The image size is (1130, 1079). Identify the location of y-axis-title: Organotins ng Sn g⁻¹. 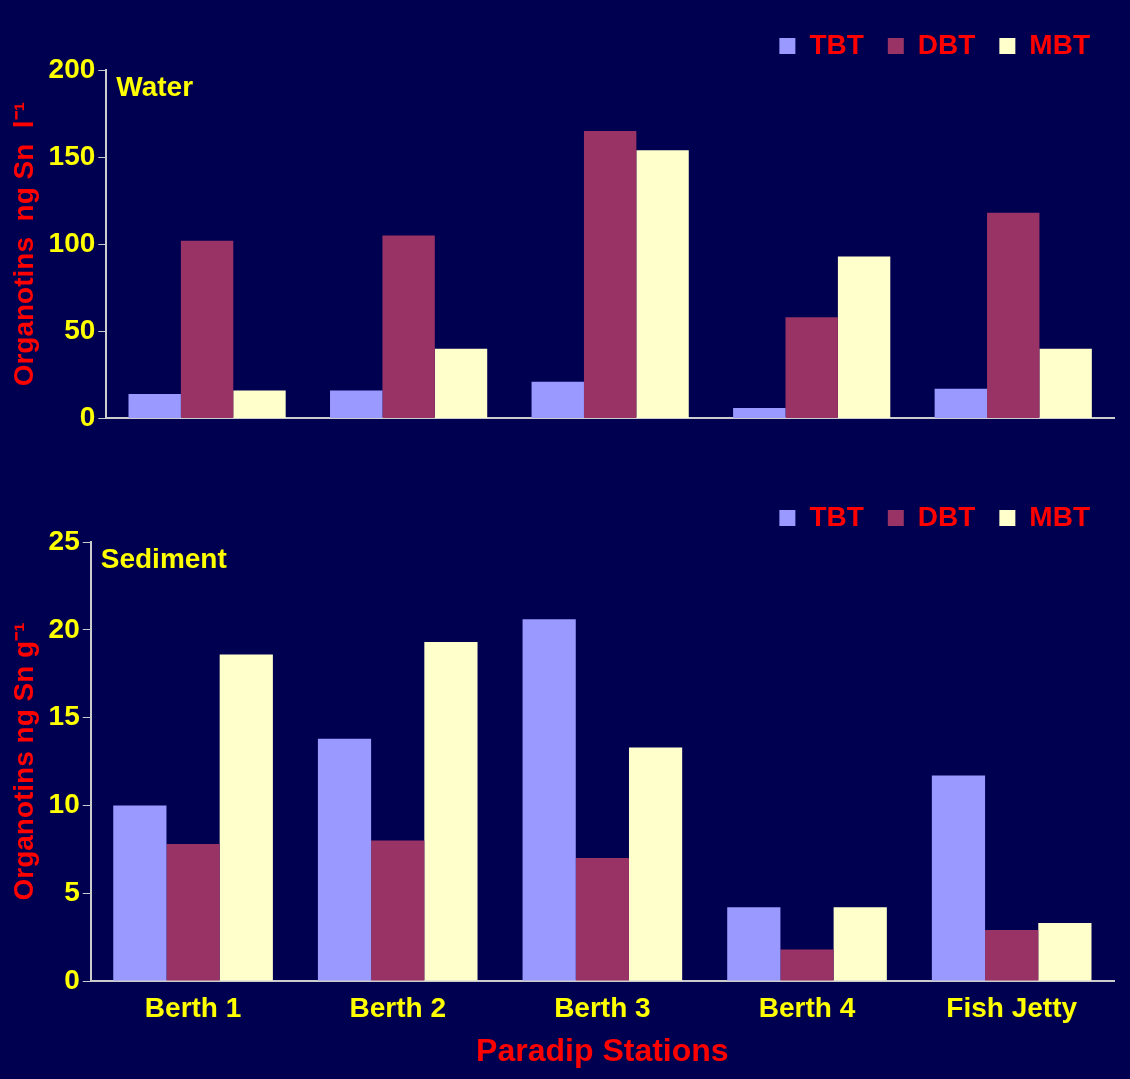
(23, 761).